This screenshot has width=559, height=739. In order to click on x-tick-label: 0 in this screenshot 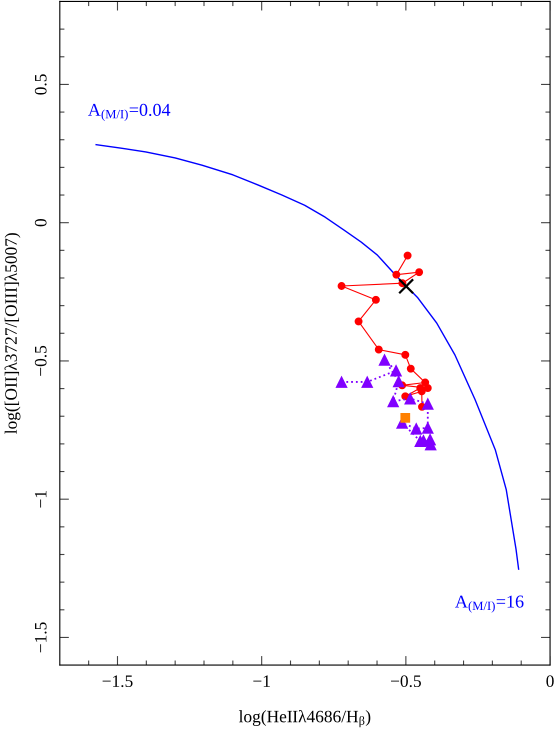, I will do `click(550, 681)`.